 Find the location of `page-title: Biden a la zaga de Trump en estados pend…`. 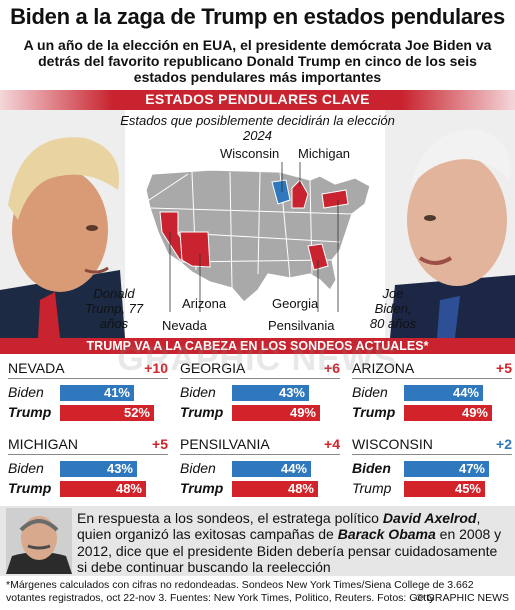

page-title: Biden a la zaga de Trump en estados pend… is located at coordinates (257, 16).